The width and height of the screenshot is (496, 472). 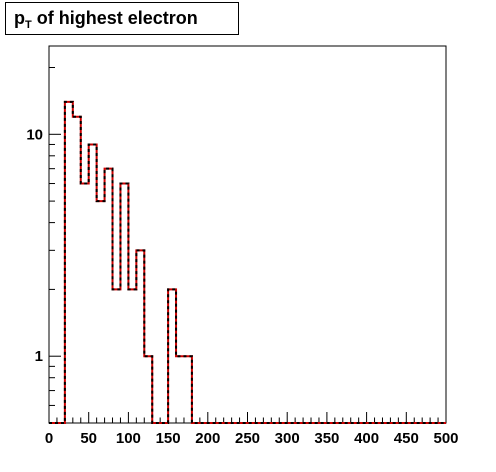 What do you see at coordinates (114, 18) in the screenshot?
I see `title-rest: of highest electron` at bounding box center [114, 18].